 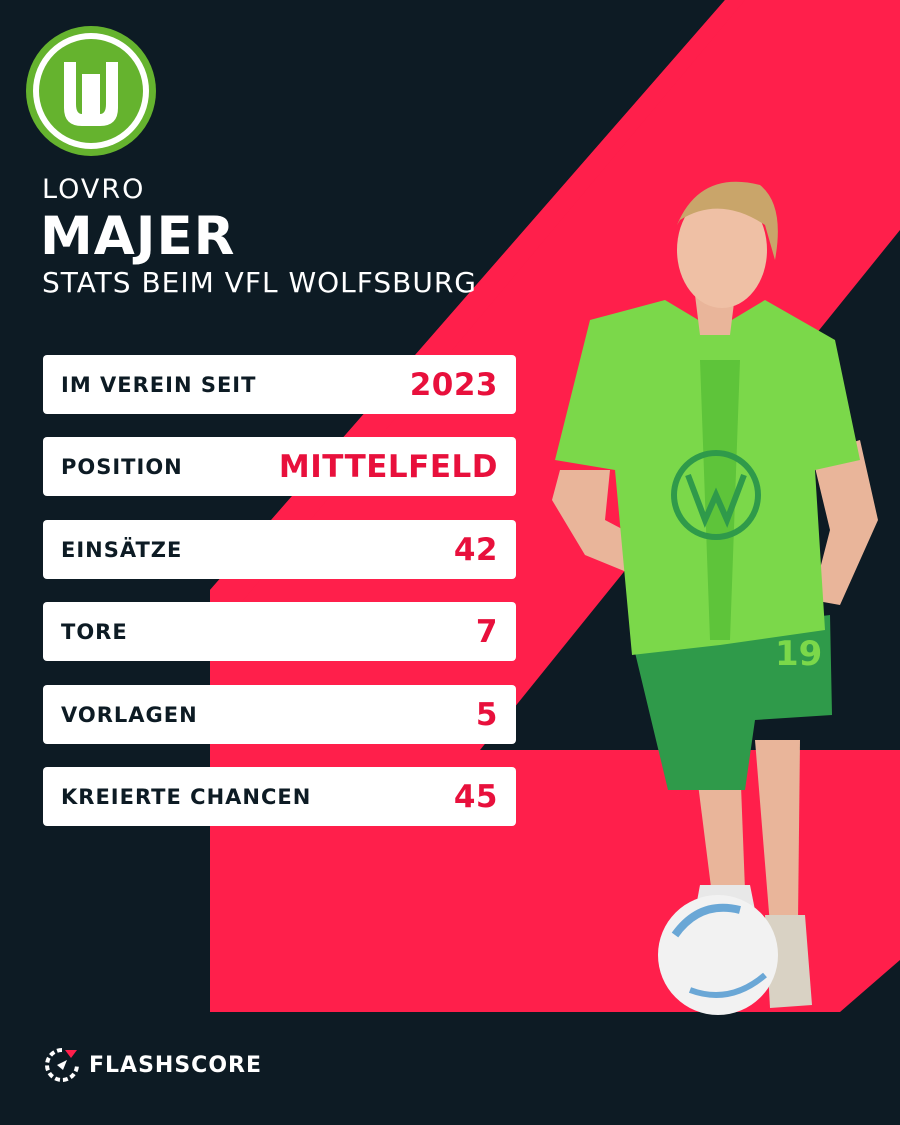 I want to click on flashscore-branding: FLASHSCORE, so click(x=152, y=1065).